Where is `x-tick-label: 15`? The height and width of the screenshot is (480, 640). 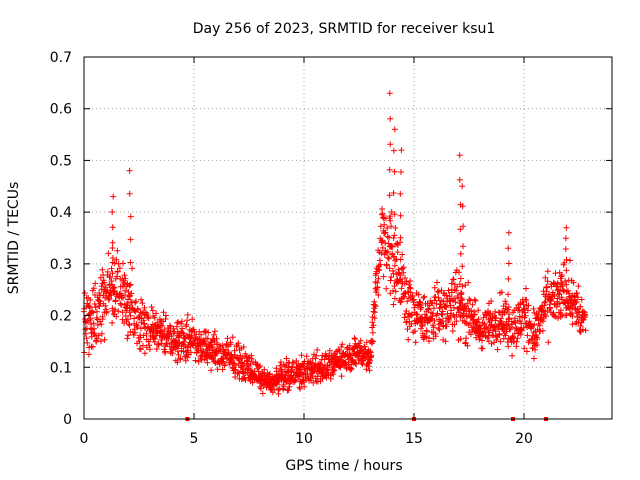 x-tick-label: 15 is located at coordinates (414, 439).